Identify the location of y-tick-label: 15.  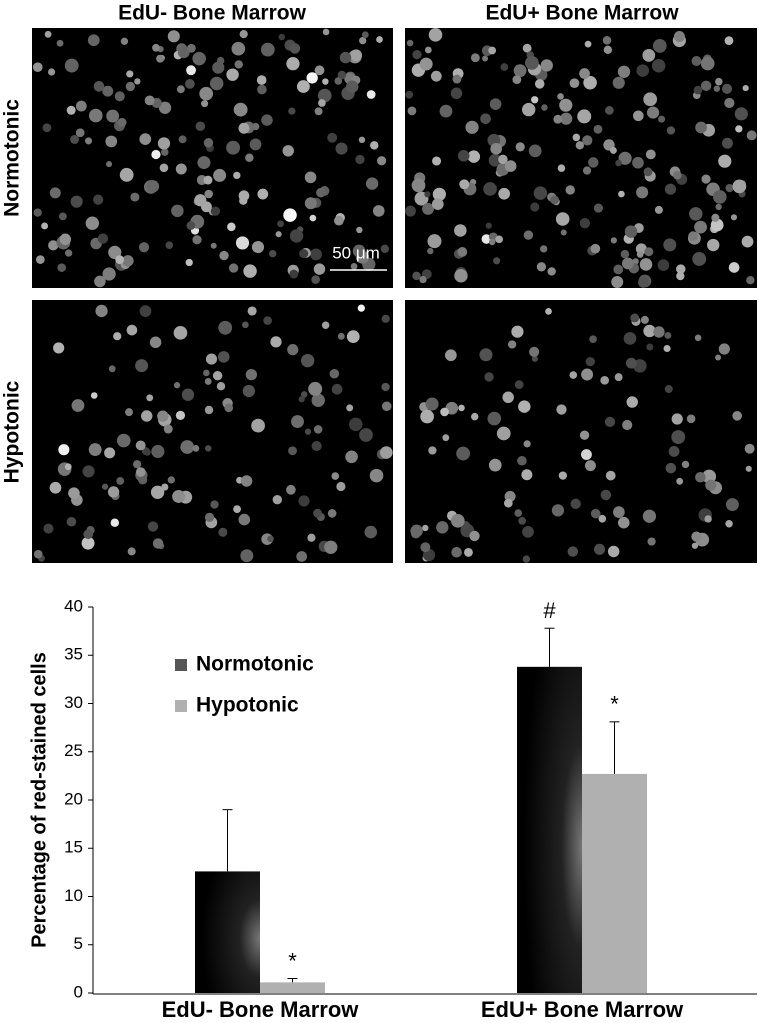
(73, 847).